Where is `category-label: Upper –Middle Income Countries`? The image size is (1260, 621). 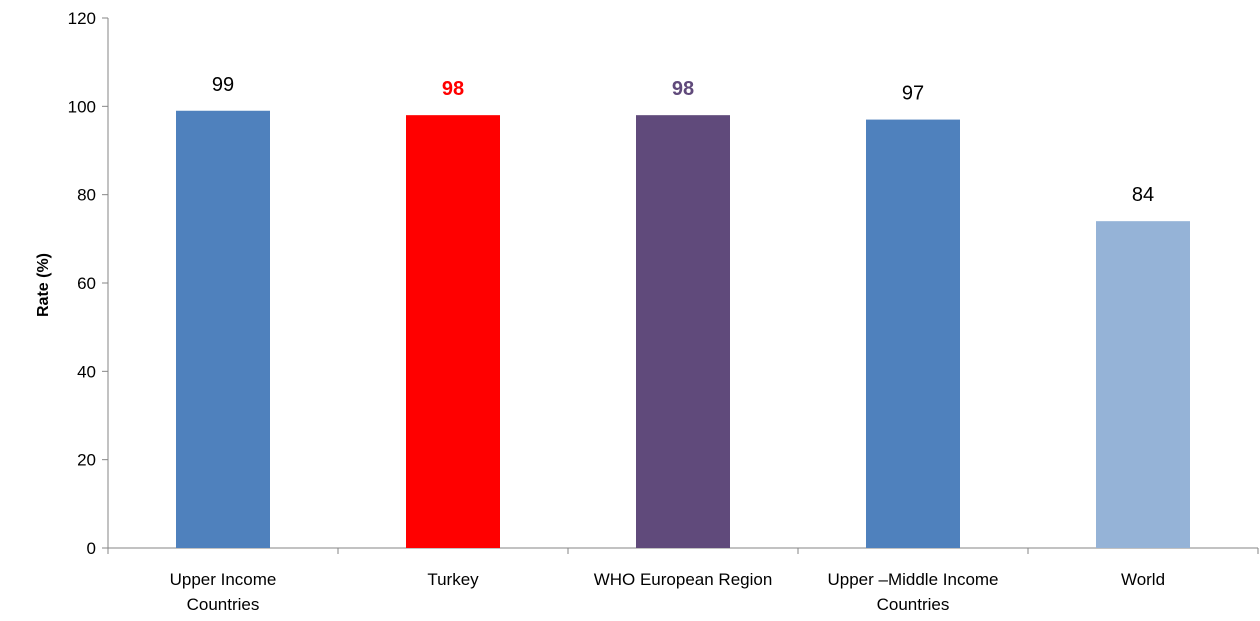
category-label: Upper –Middle Income Countries is located at coordinates (912, 592).